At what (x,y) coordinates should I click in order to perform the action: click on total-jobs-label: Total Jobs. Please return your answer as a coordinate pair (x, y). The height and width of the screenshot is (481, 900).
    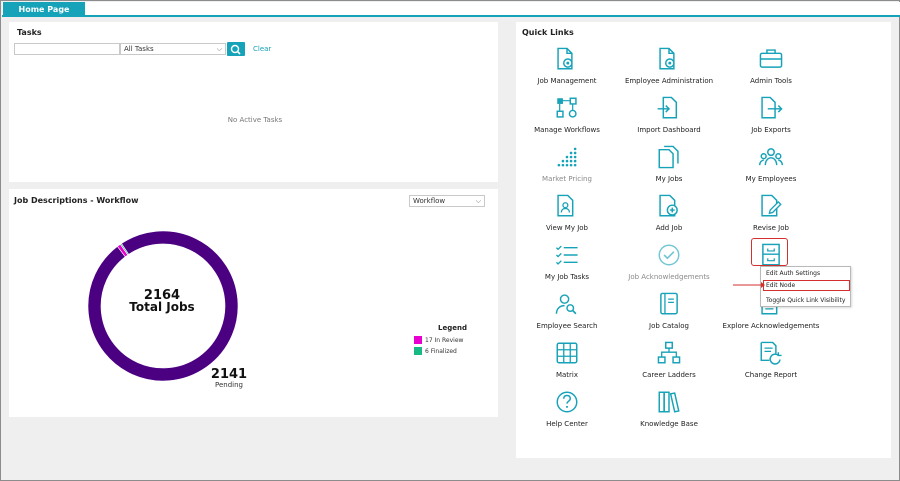
    Looking at the image, I should click on (162, 307).